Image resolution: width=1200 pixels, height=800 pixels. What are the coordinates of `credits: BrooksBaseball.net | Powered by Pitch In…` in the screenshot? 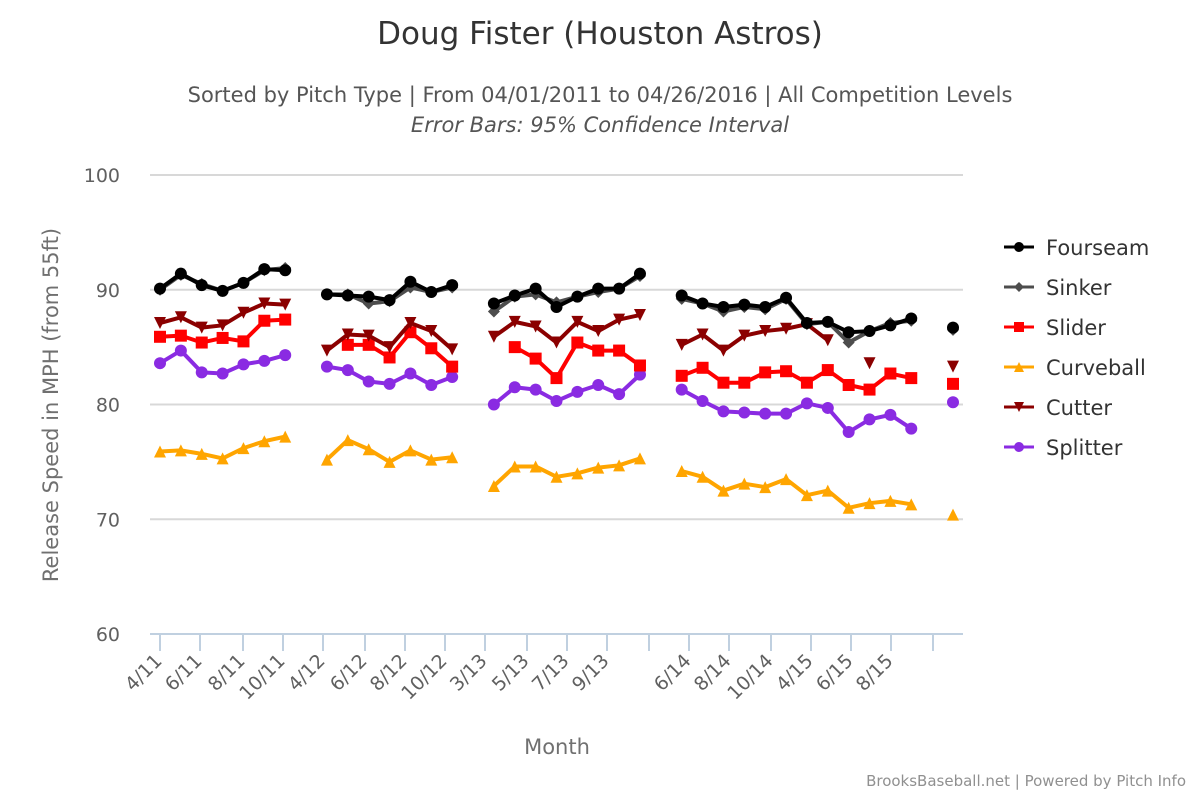 It's located at (1026, 781).